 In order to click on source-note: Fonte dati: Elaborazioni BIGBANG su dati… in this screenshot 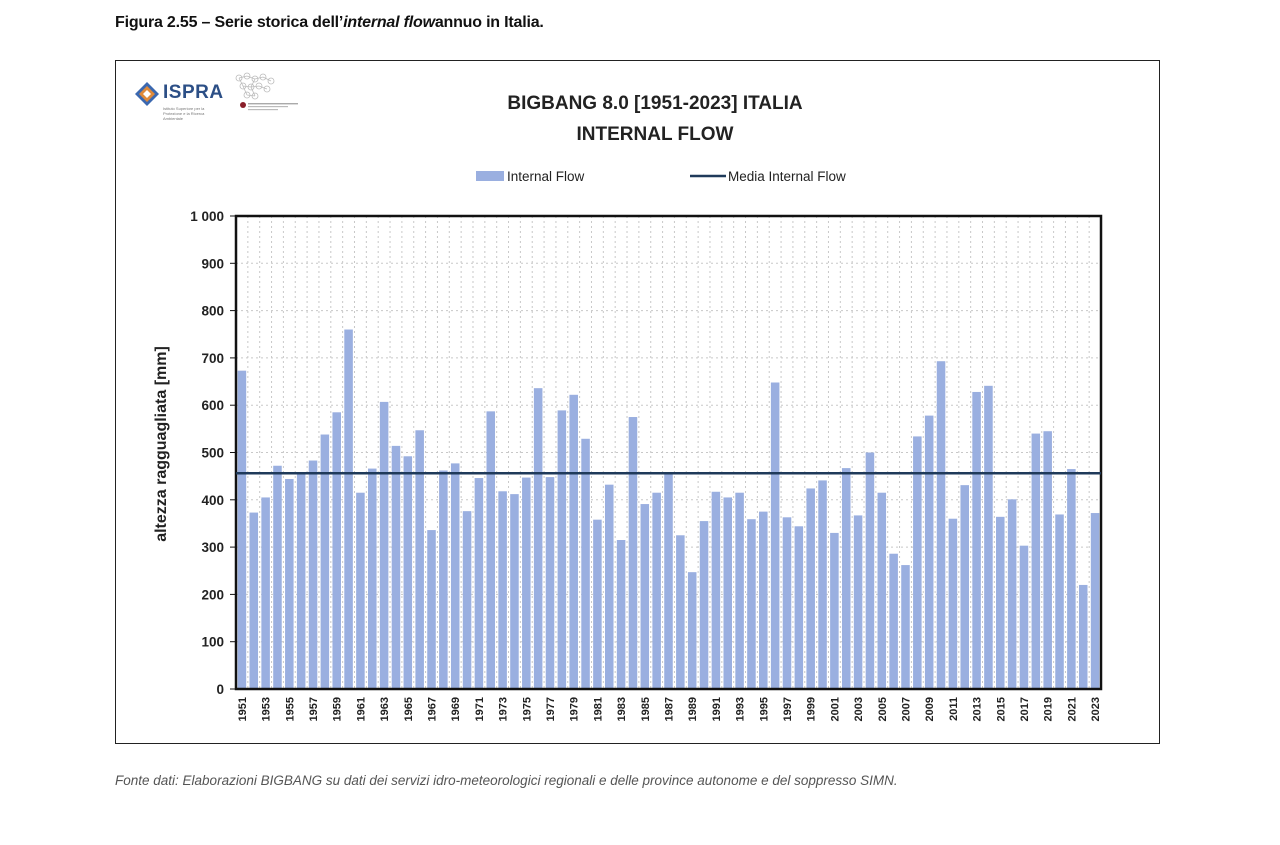, I will do `click(506, 780)`.